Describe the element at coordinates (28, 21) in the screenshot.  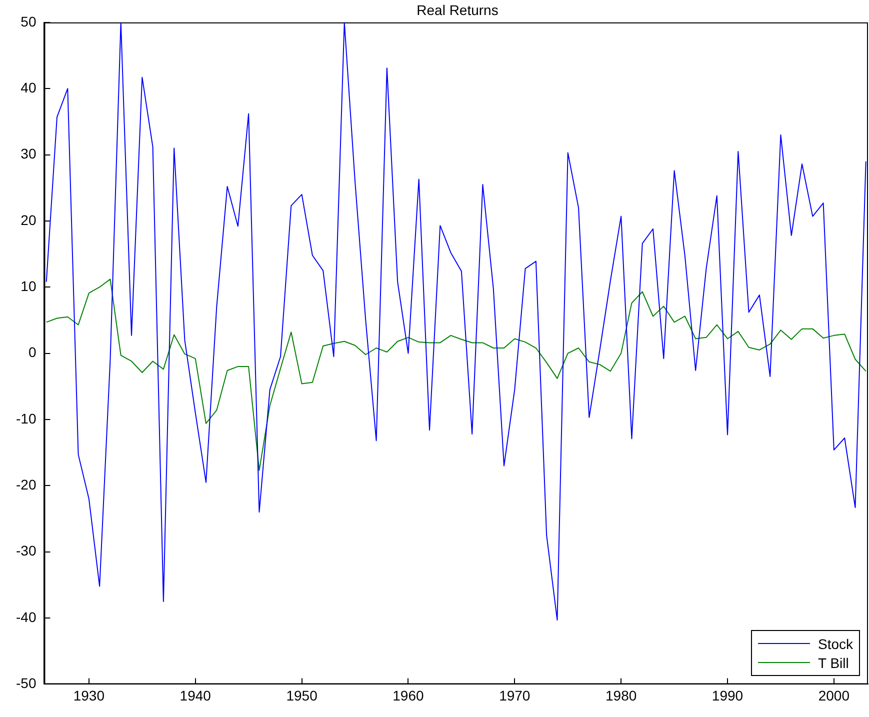
I see `y-tick-label: 50` at that location.